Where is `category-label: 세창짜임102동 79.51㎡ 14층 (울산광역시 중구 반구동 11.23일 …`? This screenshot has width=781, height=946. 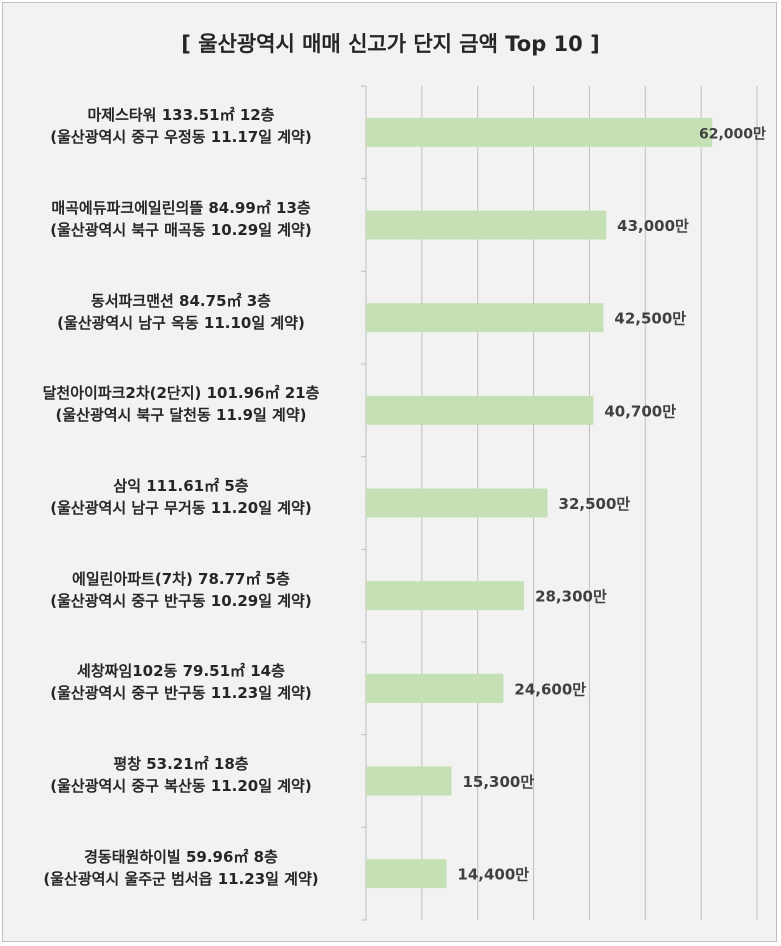 category-label: 세창짜임102동 79.51㎡ 14층 (울산광역시 중구 반구동 11.23일 … is located at coordinates (181, 682).